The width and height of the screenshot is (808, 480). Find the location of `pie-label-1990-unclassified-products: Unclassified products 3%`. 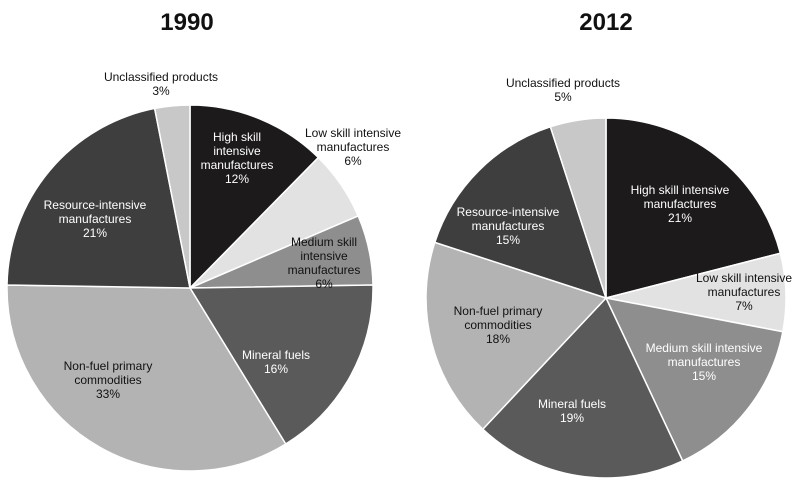

pie-label-1990-unclassified-products: Unclassified products 3% is located at coordinates (161, 84).